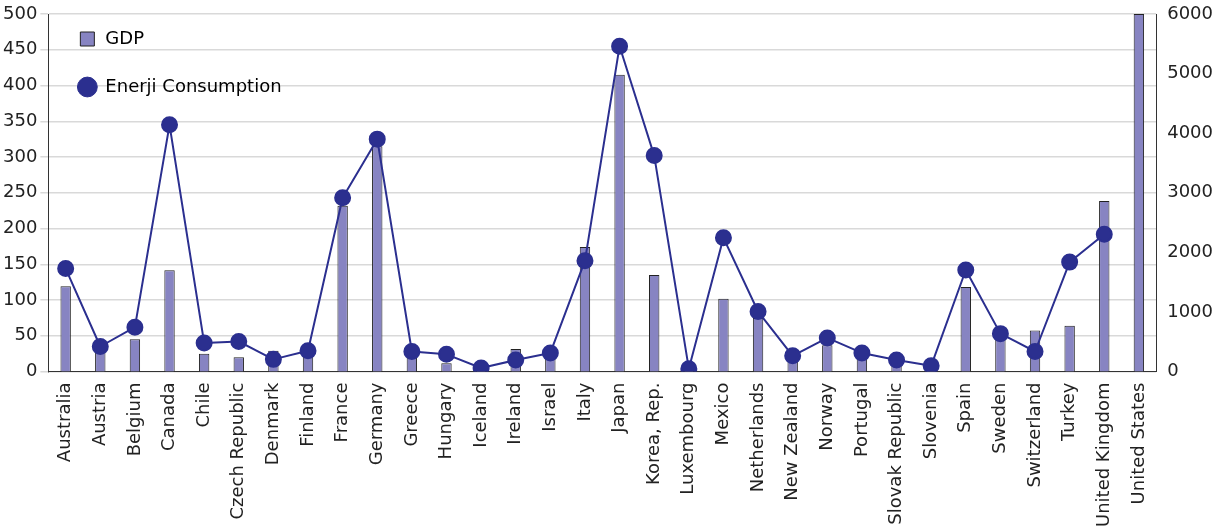 Image resolution: width=1220 pixels, height=530 pixels. I want to click on y-tick-label: 150, so click(20, 262).